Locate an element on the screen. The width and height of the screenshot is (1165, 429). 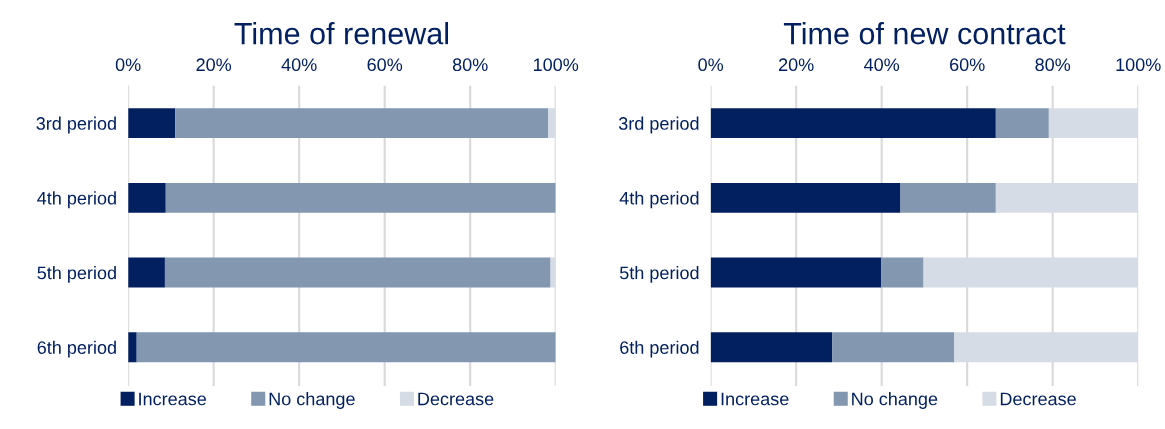
chart-title: Time of new contract is located at coordinates (924, 33).